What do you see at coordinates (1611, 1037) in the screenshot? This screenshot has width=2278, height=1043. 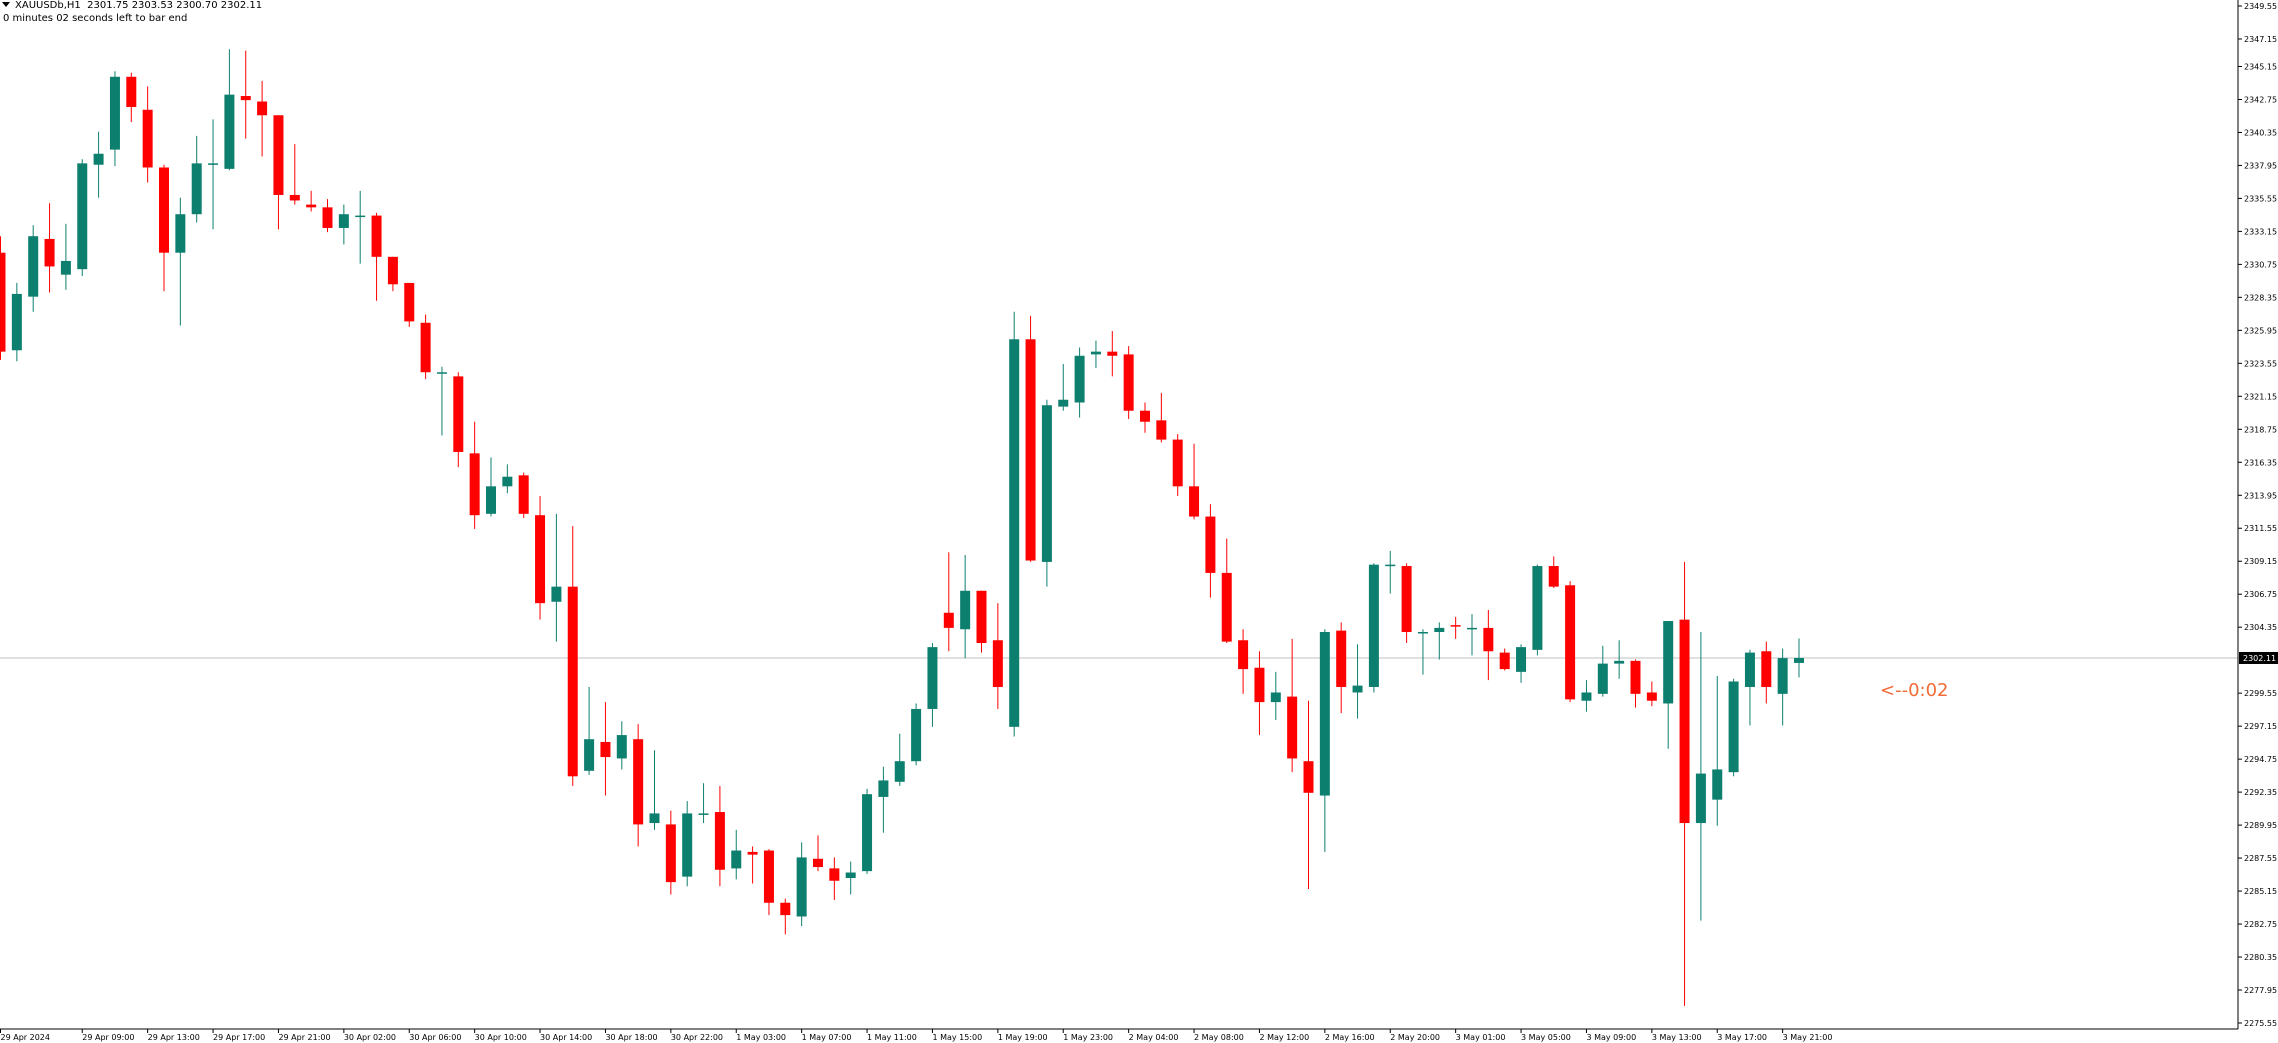 I see `time-tick-label: 3 May 09:00` at bounding box center [1611, 1037].